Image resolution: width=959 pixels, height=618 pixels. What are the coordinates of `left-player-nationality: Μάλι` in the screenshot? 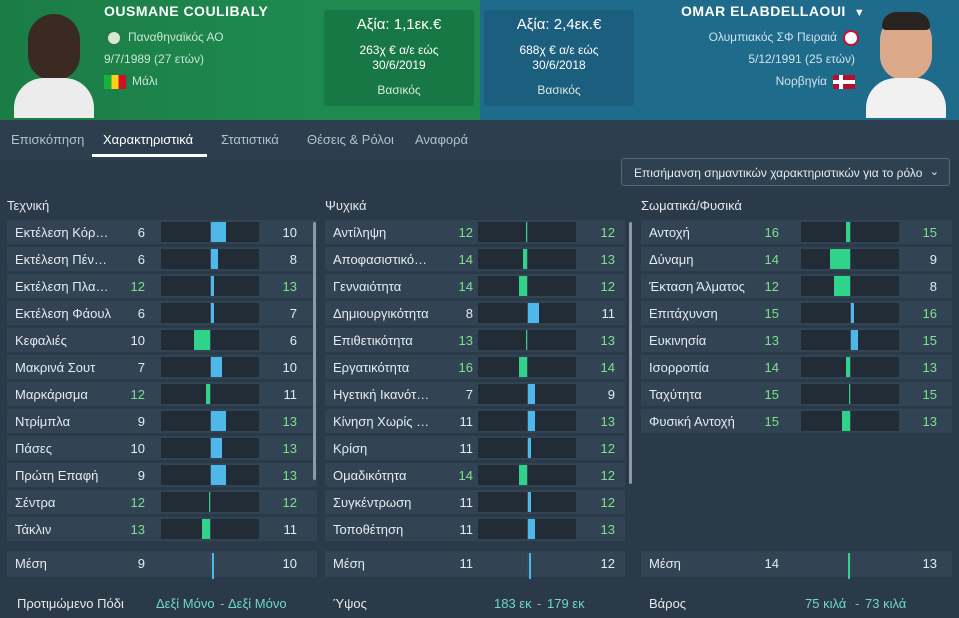 It's located at (131, 81).